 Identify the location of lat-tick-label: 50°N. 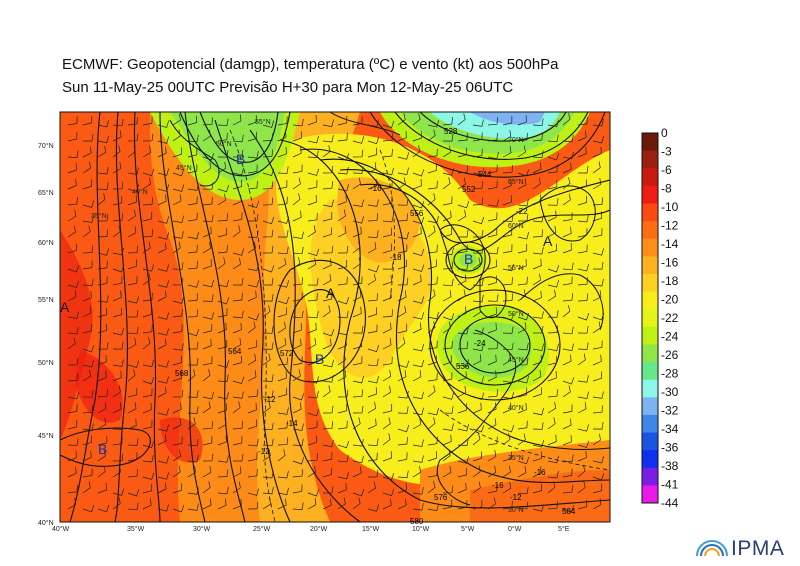
(46, 363).